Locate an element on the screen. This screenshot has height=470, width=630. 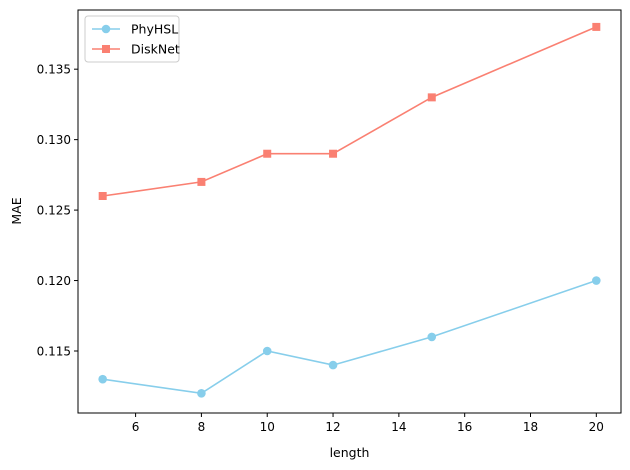
y-tick-label: 0.120 is located at coordinates (54, 281).